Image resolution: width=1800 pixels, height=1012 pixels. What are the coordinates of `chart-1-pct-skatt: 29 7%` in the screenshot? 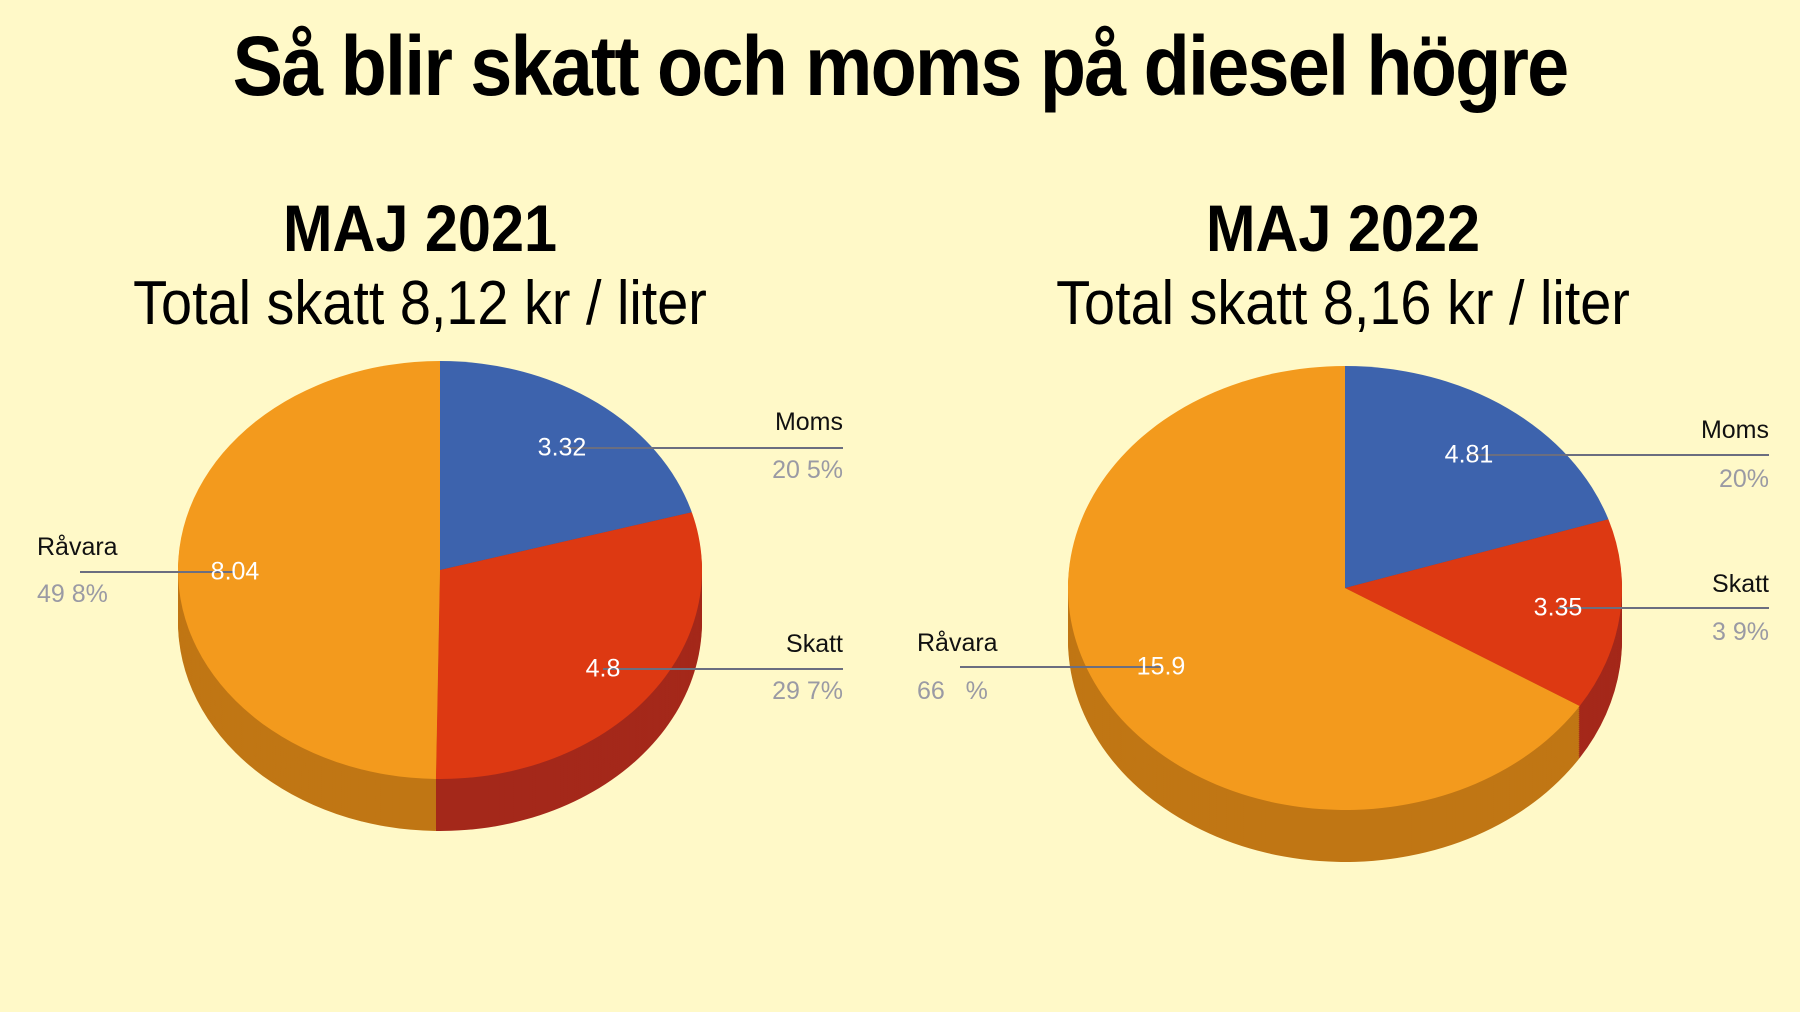 It's located at (807, 691).